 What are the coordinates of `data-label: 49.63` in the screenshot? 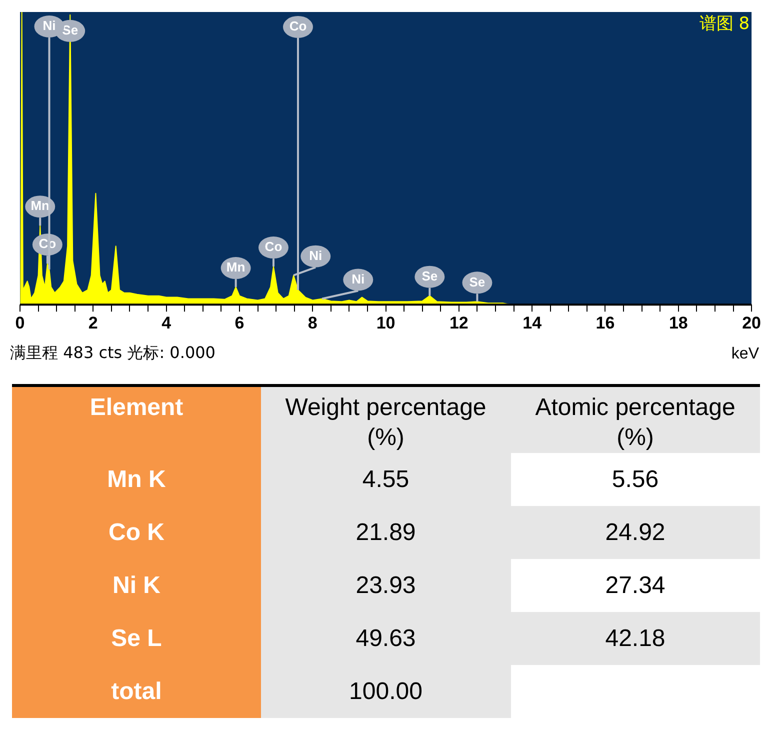 It's located at (385, 638).